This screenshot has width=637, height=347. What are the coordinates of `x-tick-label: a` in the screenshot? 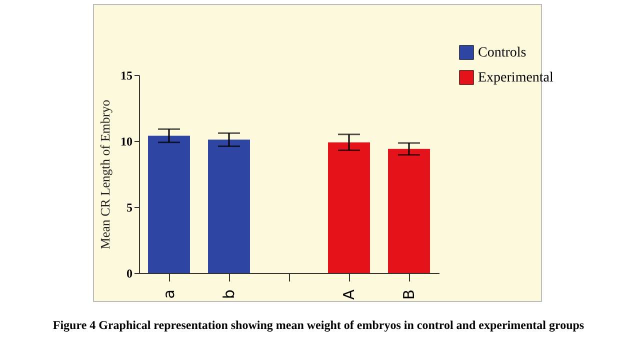 It's located at (169, 294).